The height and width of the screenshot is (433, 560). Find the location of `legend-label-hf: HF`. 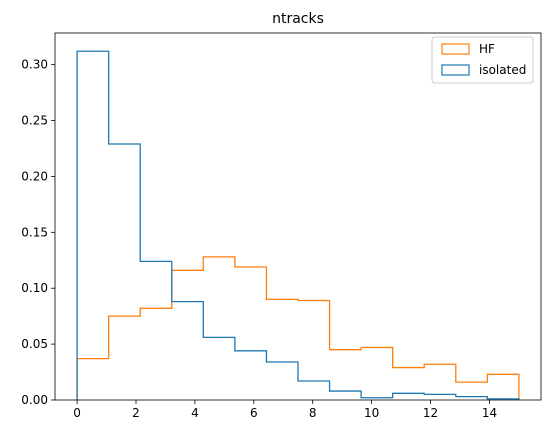

legend-label-hf: HF is located at coordinates (487, 49).